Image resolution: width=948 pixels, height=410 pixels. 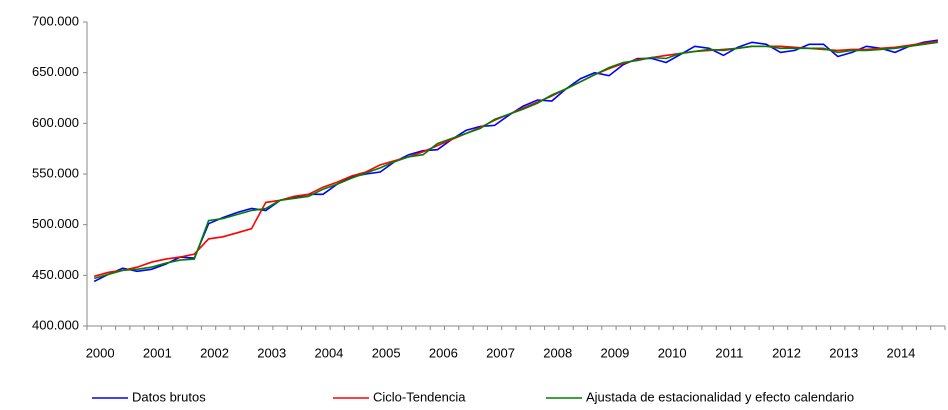 I want to click on legend-label: Ciclo-Tendencia, so click(x=419, y=396).